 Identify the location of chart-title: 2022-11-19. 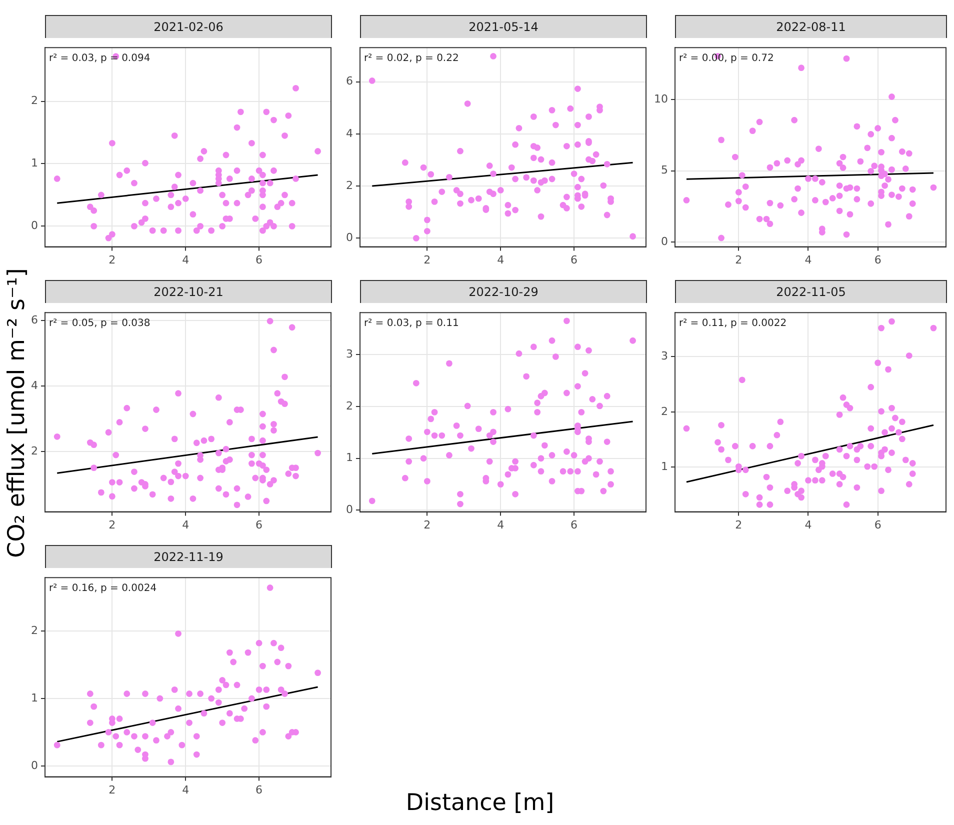
(188, 556).